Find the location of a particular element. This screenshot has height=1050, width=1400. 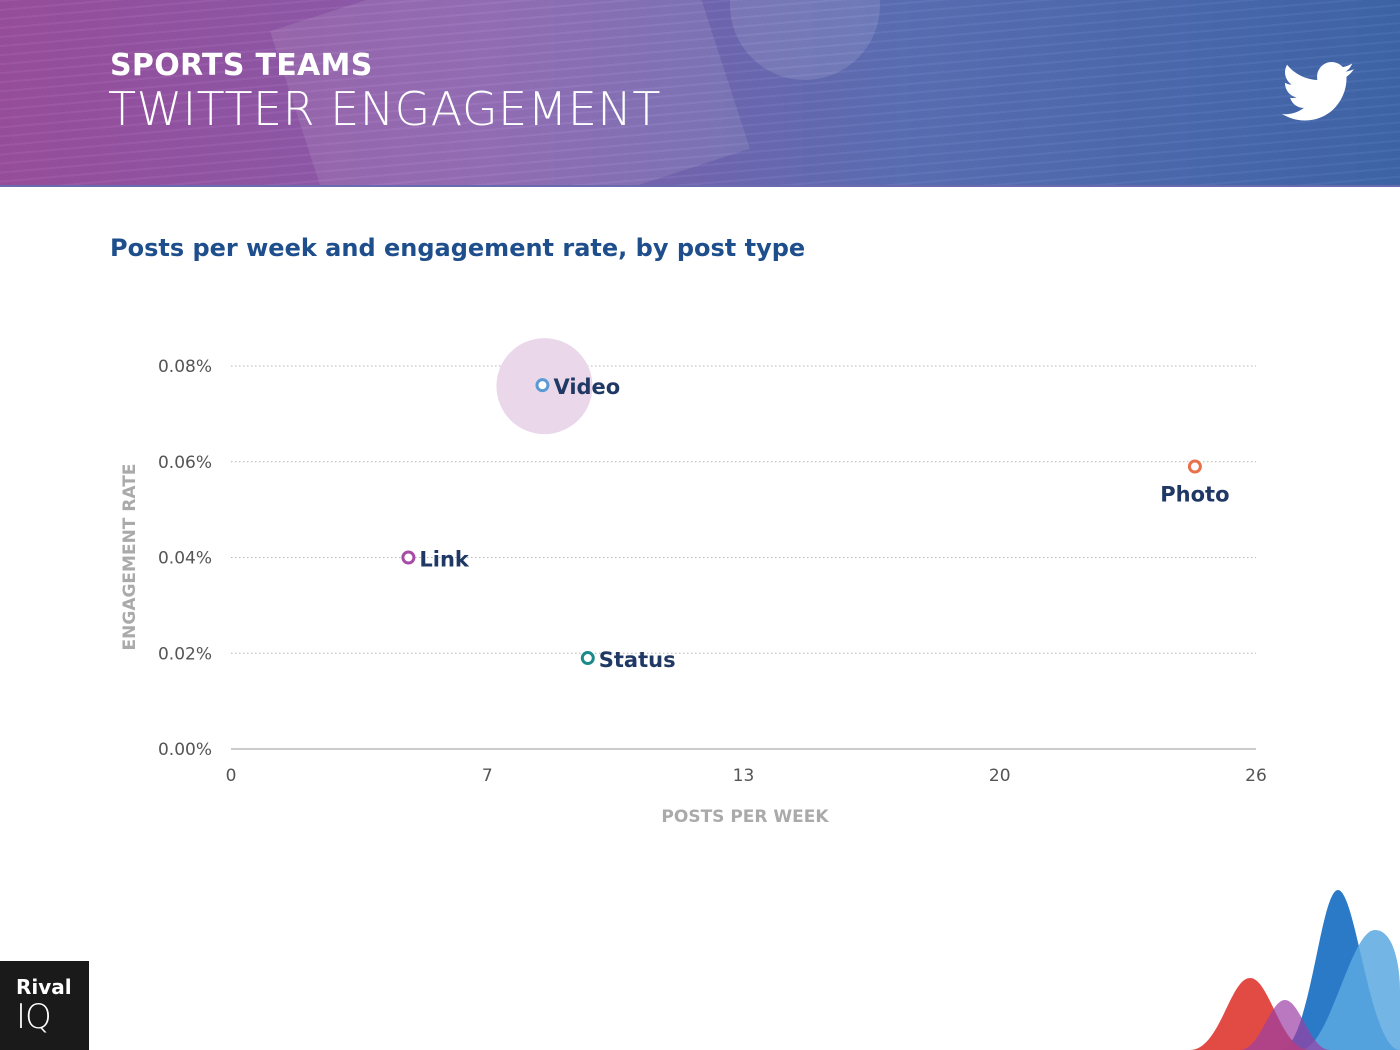

y-tick-label: 0.04% is located at coordinates (185, 559).